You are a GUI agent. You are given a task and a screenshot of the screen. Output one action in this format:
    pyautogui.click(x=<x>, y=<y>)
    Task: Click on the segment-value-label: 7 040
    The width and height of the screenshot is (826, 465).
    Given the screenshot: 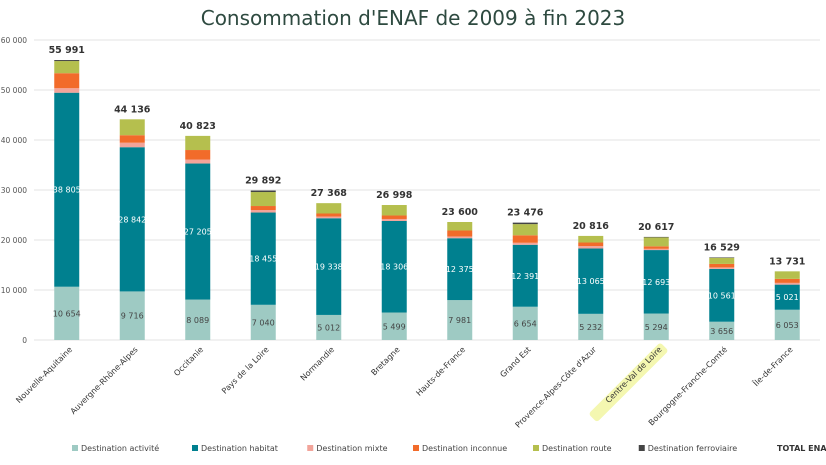 What is the action you would take?
    pyautogui.click(x=263, y=322)
    